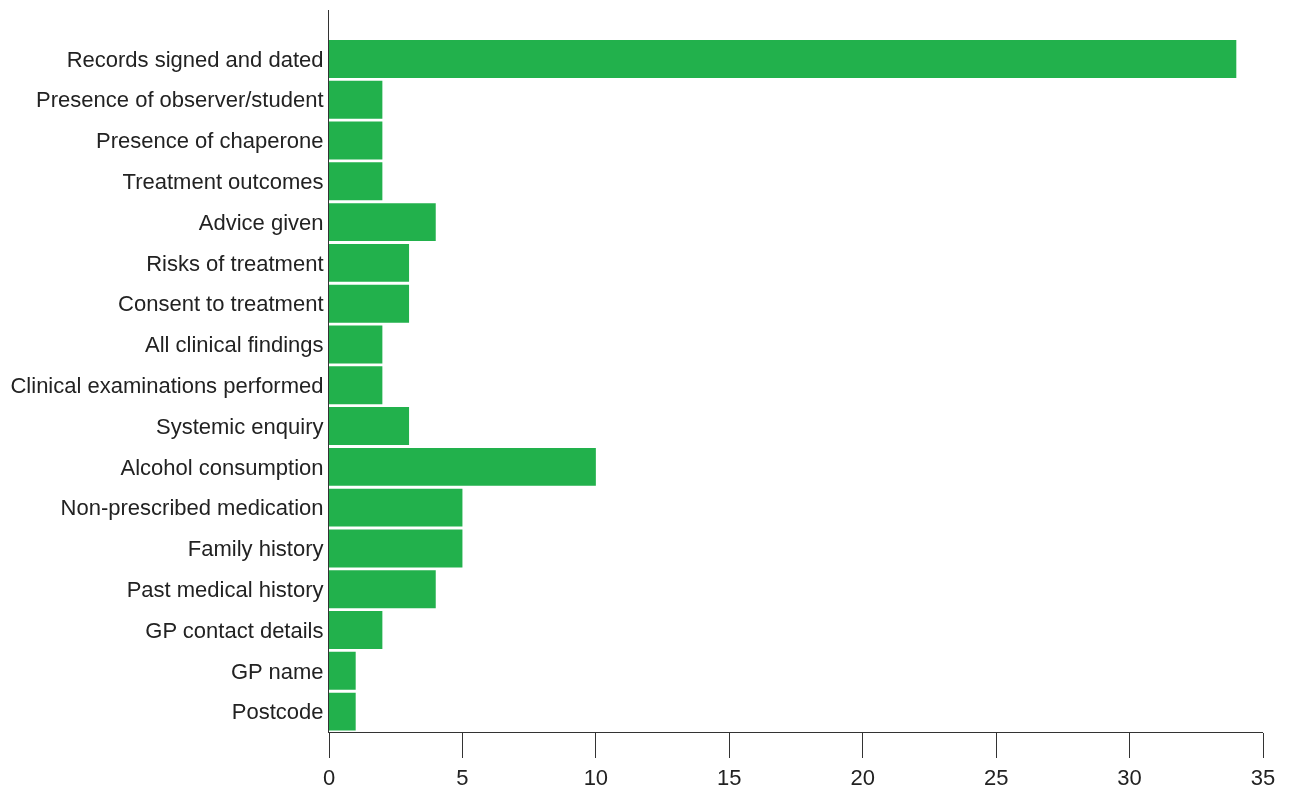 This screenshot has width=1290, height=800. What do you see at coordinates (329, 777) in the screenshot?
I see `x-tick-label: 0` at bounding box center [329, 777].